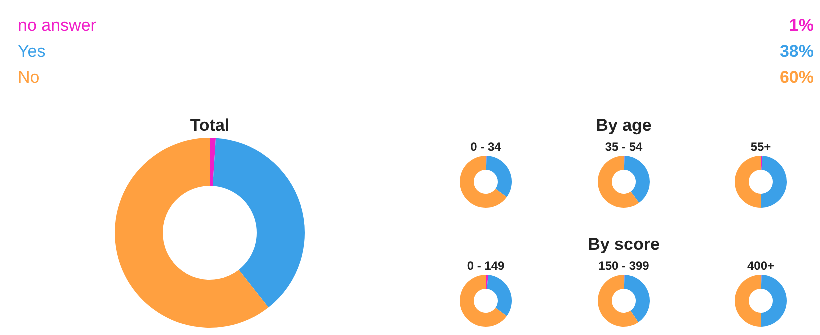 Image resolution: width=820 pixels, height=335 pixels. What do you see at coordinates (32, 51) in the screenshot?
I see `text: Yes` at bounding box center [32, 51].